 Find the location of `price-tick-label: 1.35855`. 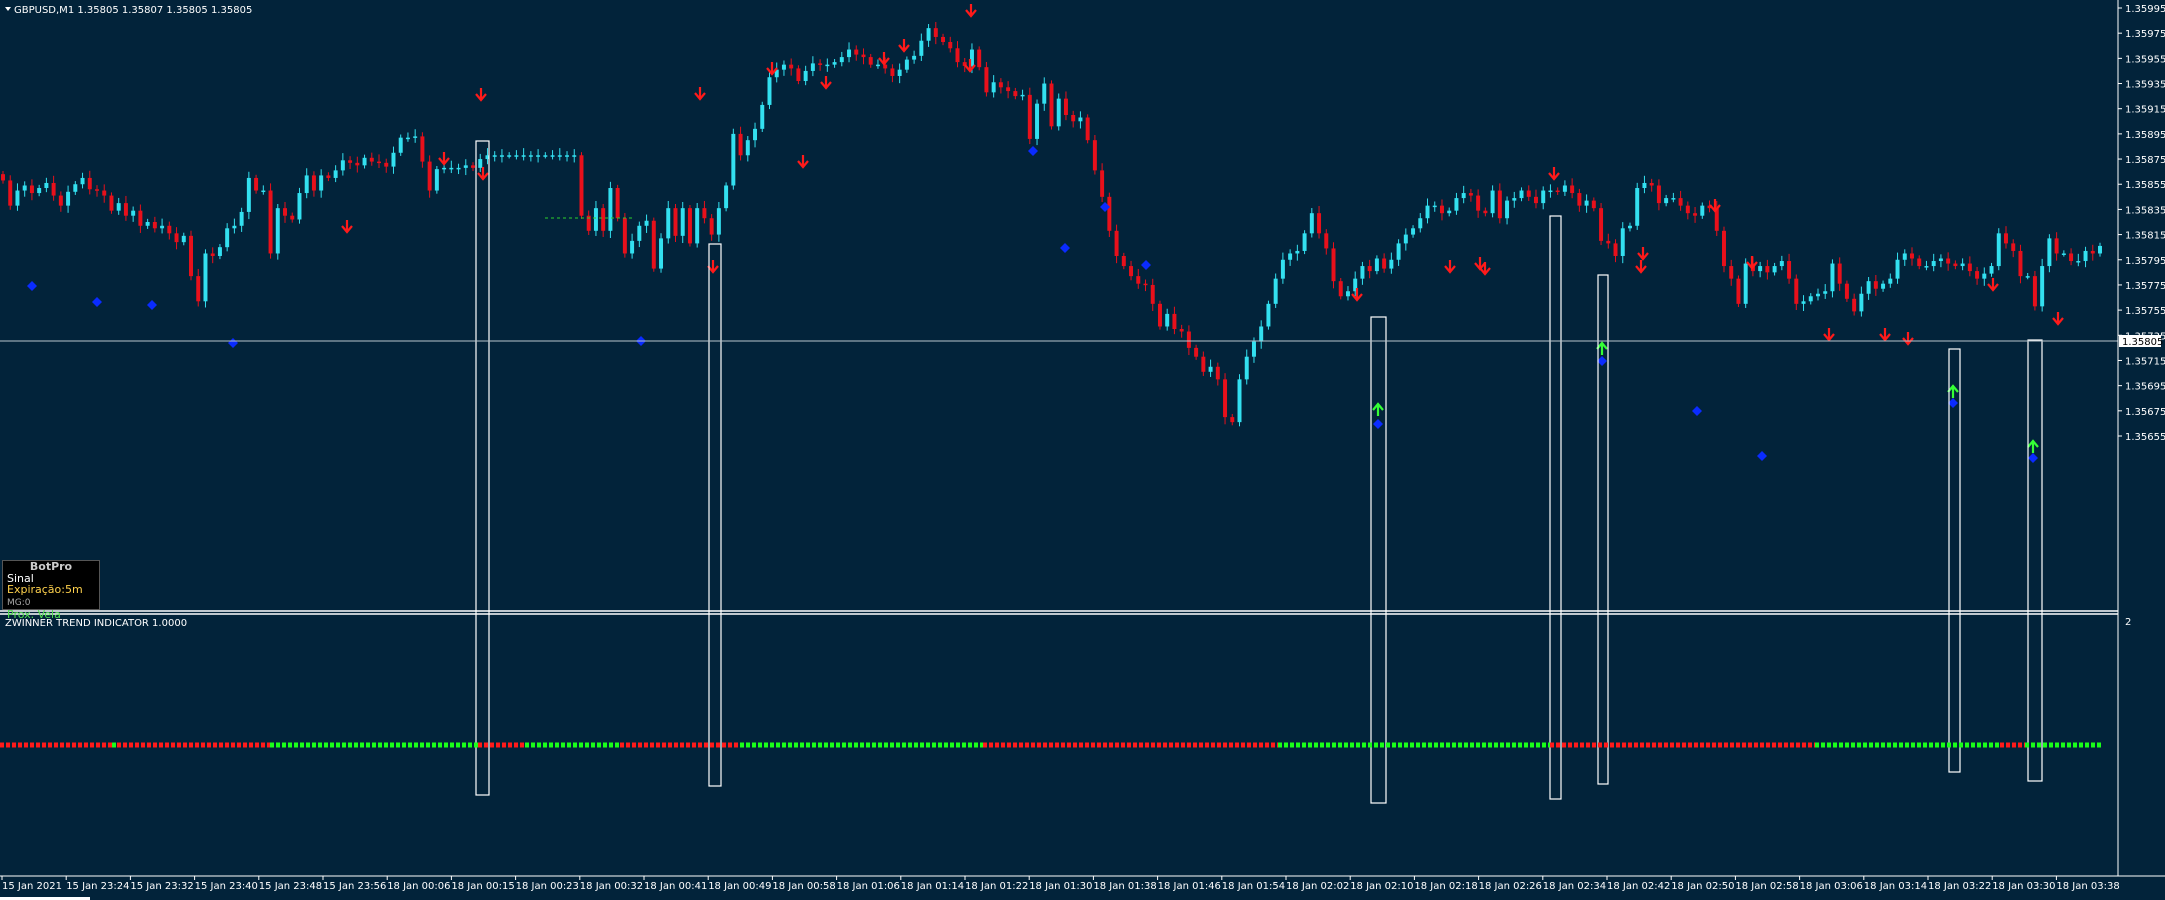

price-tick-label: 1.35855 is located at coordinates (2145, 185).